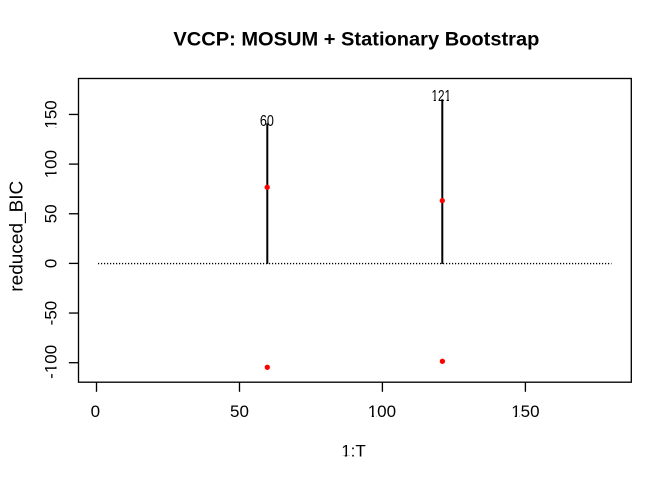  What do you see at coordinates (50, 362) in the screenshot?
I see `svg-text: -100` at bounding box center [50, 362].